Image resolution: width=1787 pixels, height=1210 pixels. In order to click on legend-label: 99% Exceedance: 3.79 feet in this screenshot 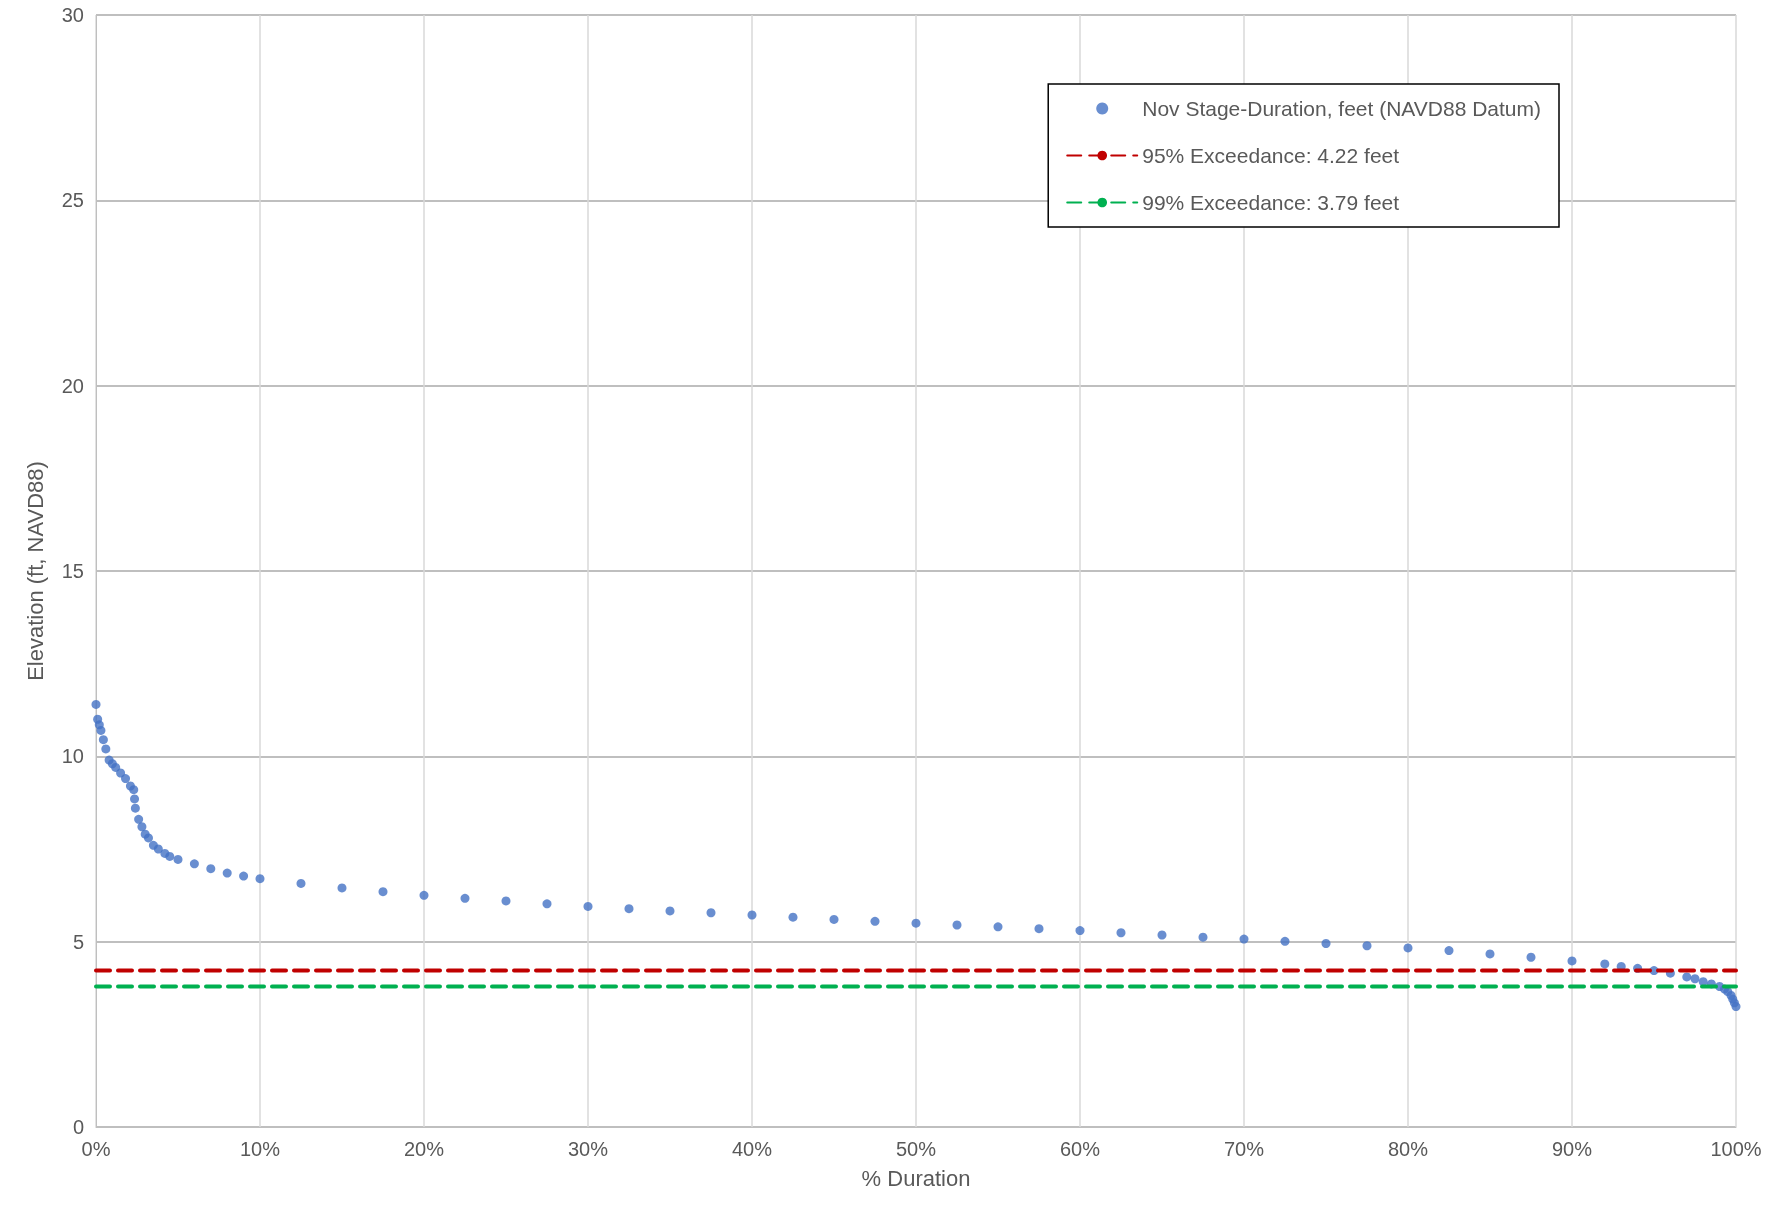, I will do `click(1271, 202)`.